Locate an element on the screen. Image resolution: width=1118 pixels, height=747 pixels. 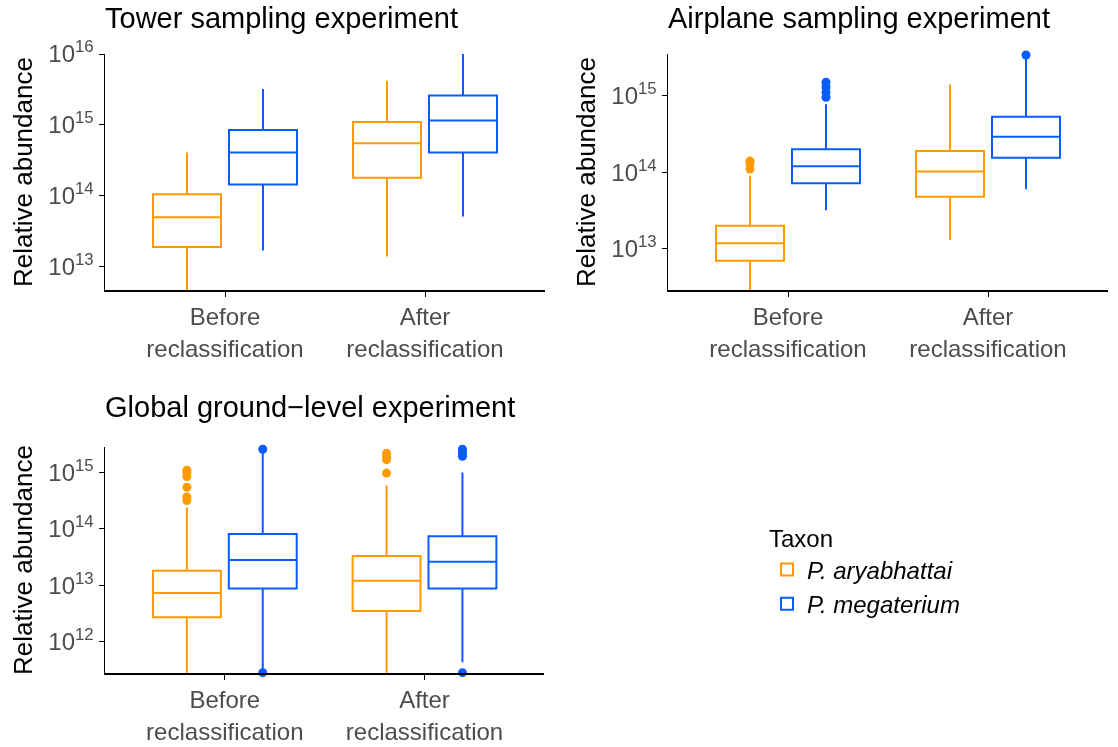
chart-title: Airplane sampling experiment is located at coordinates (859, 18).